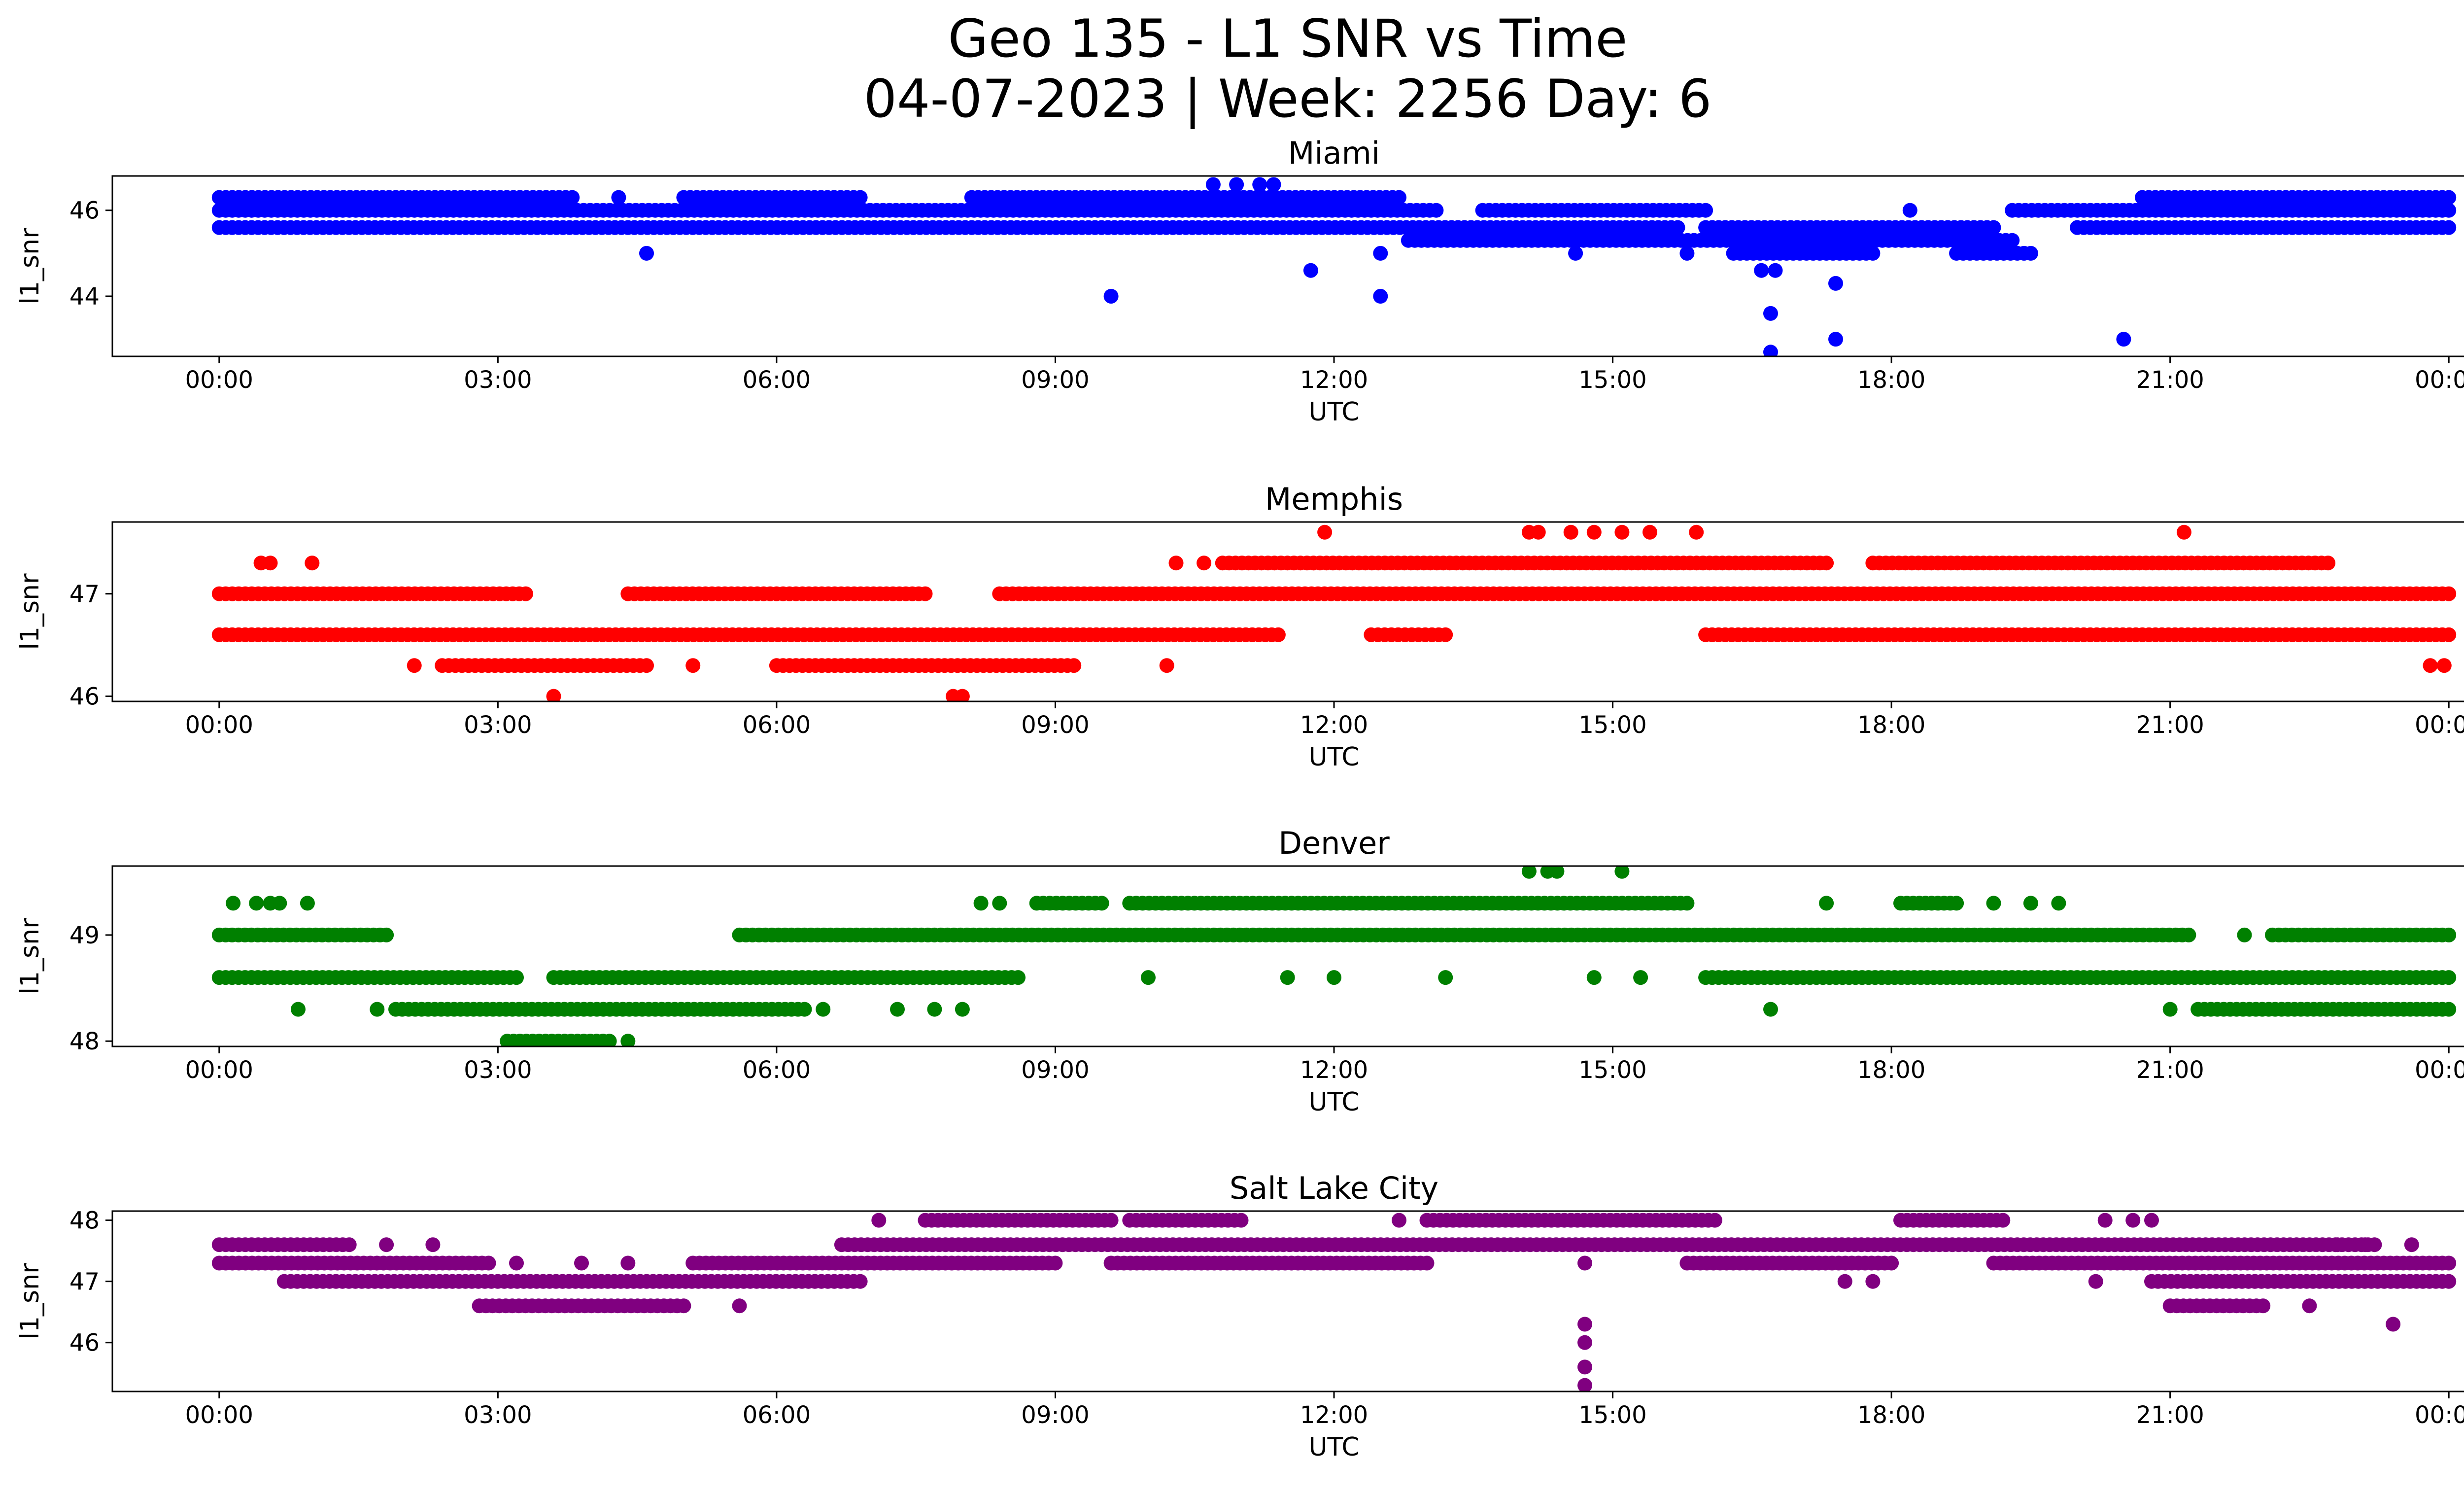 Image resolution: width=2464 pixels, height=1495 pixels. Describe the element at coordinates (90, 646) in the screenshot. I see `y-axis-memphis: 46 47` at that location.